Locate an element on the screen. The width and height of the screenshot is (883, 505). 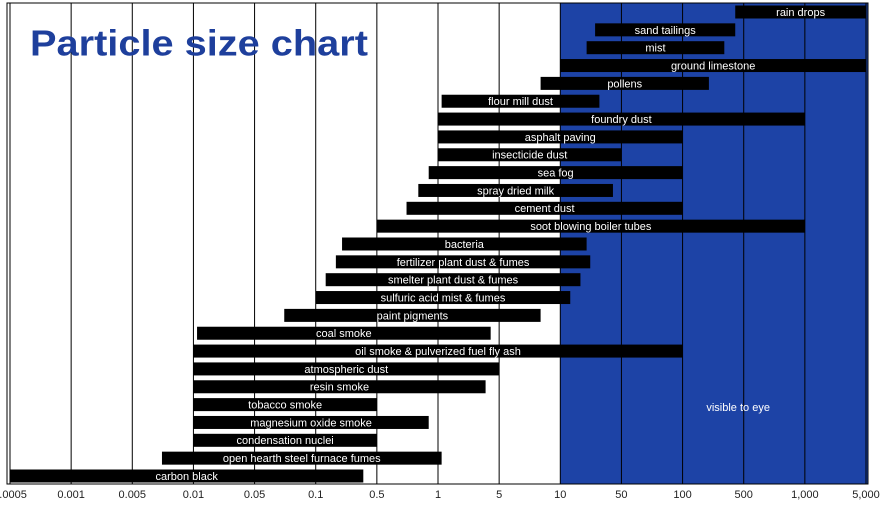
bar-label: fertilizer plant dust & fumes is located at coordinates (463, 263).